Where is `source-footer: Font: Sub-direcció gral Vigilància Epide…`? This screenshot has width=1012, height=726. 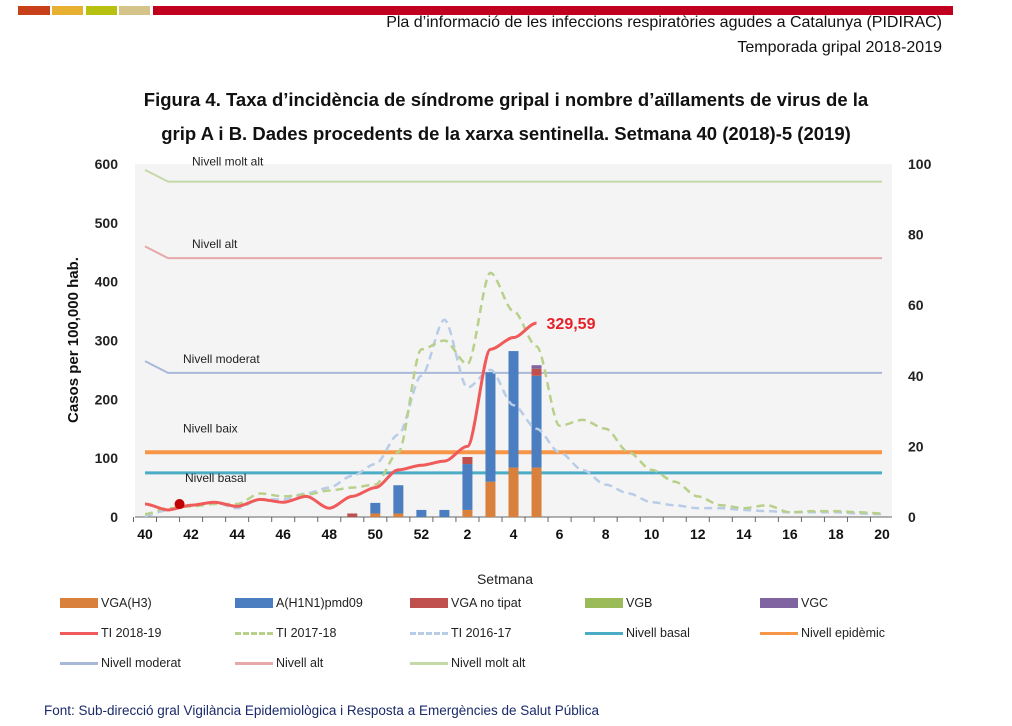
source-footer: Font: Sub-direcció gral Vigilància Epide… is located at coordinates (322, 710).